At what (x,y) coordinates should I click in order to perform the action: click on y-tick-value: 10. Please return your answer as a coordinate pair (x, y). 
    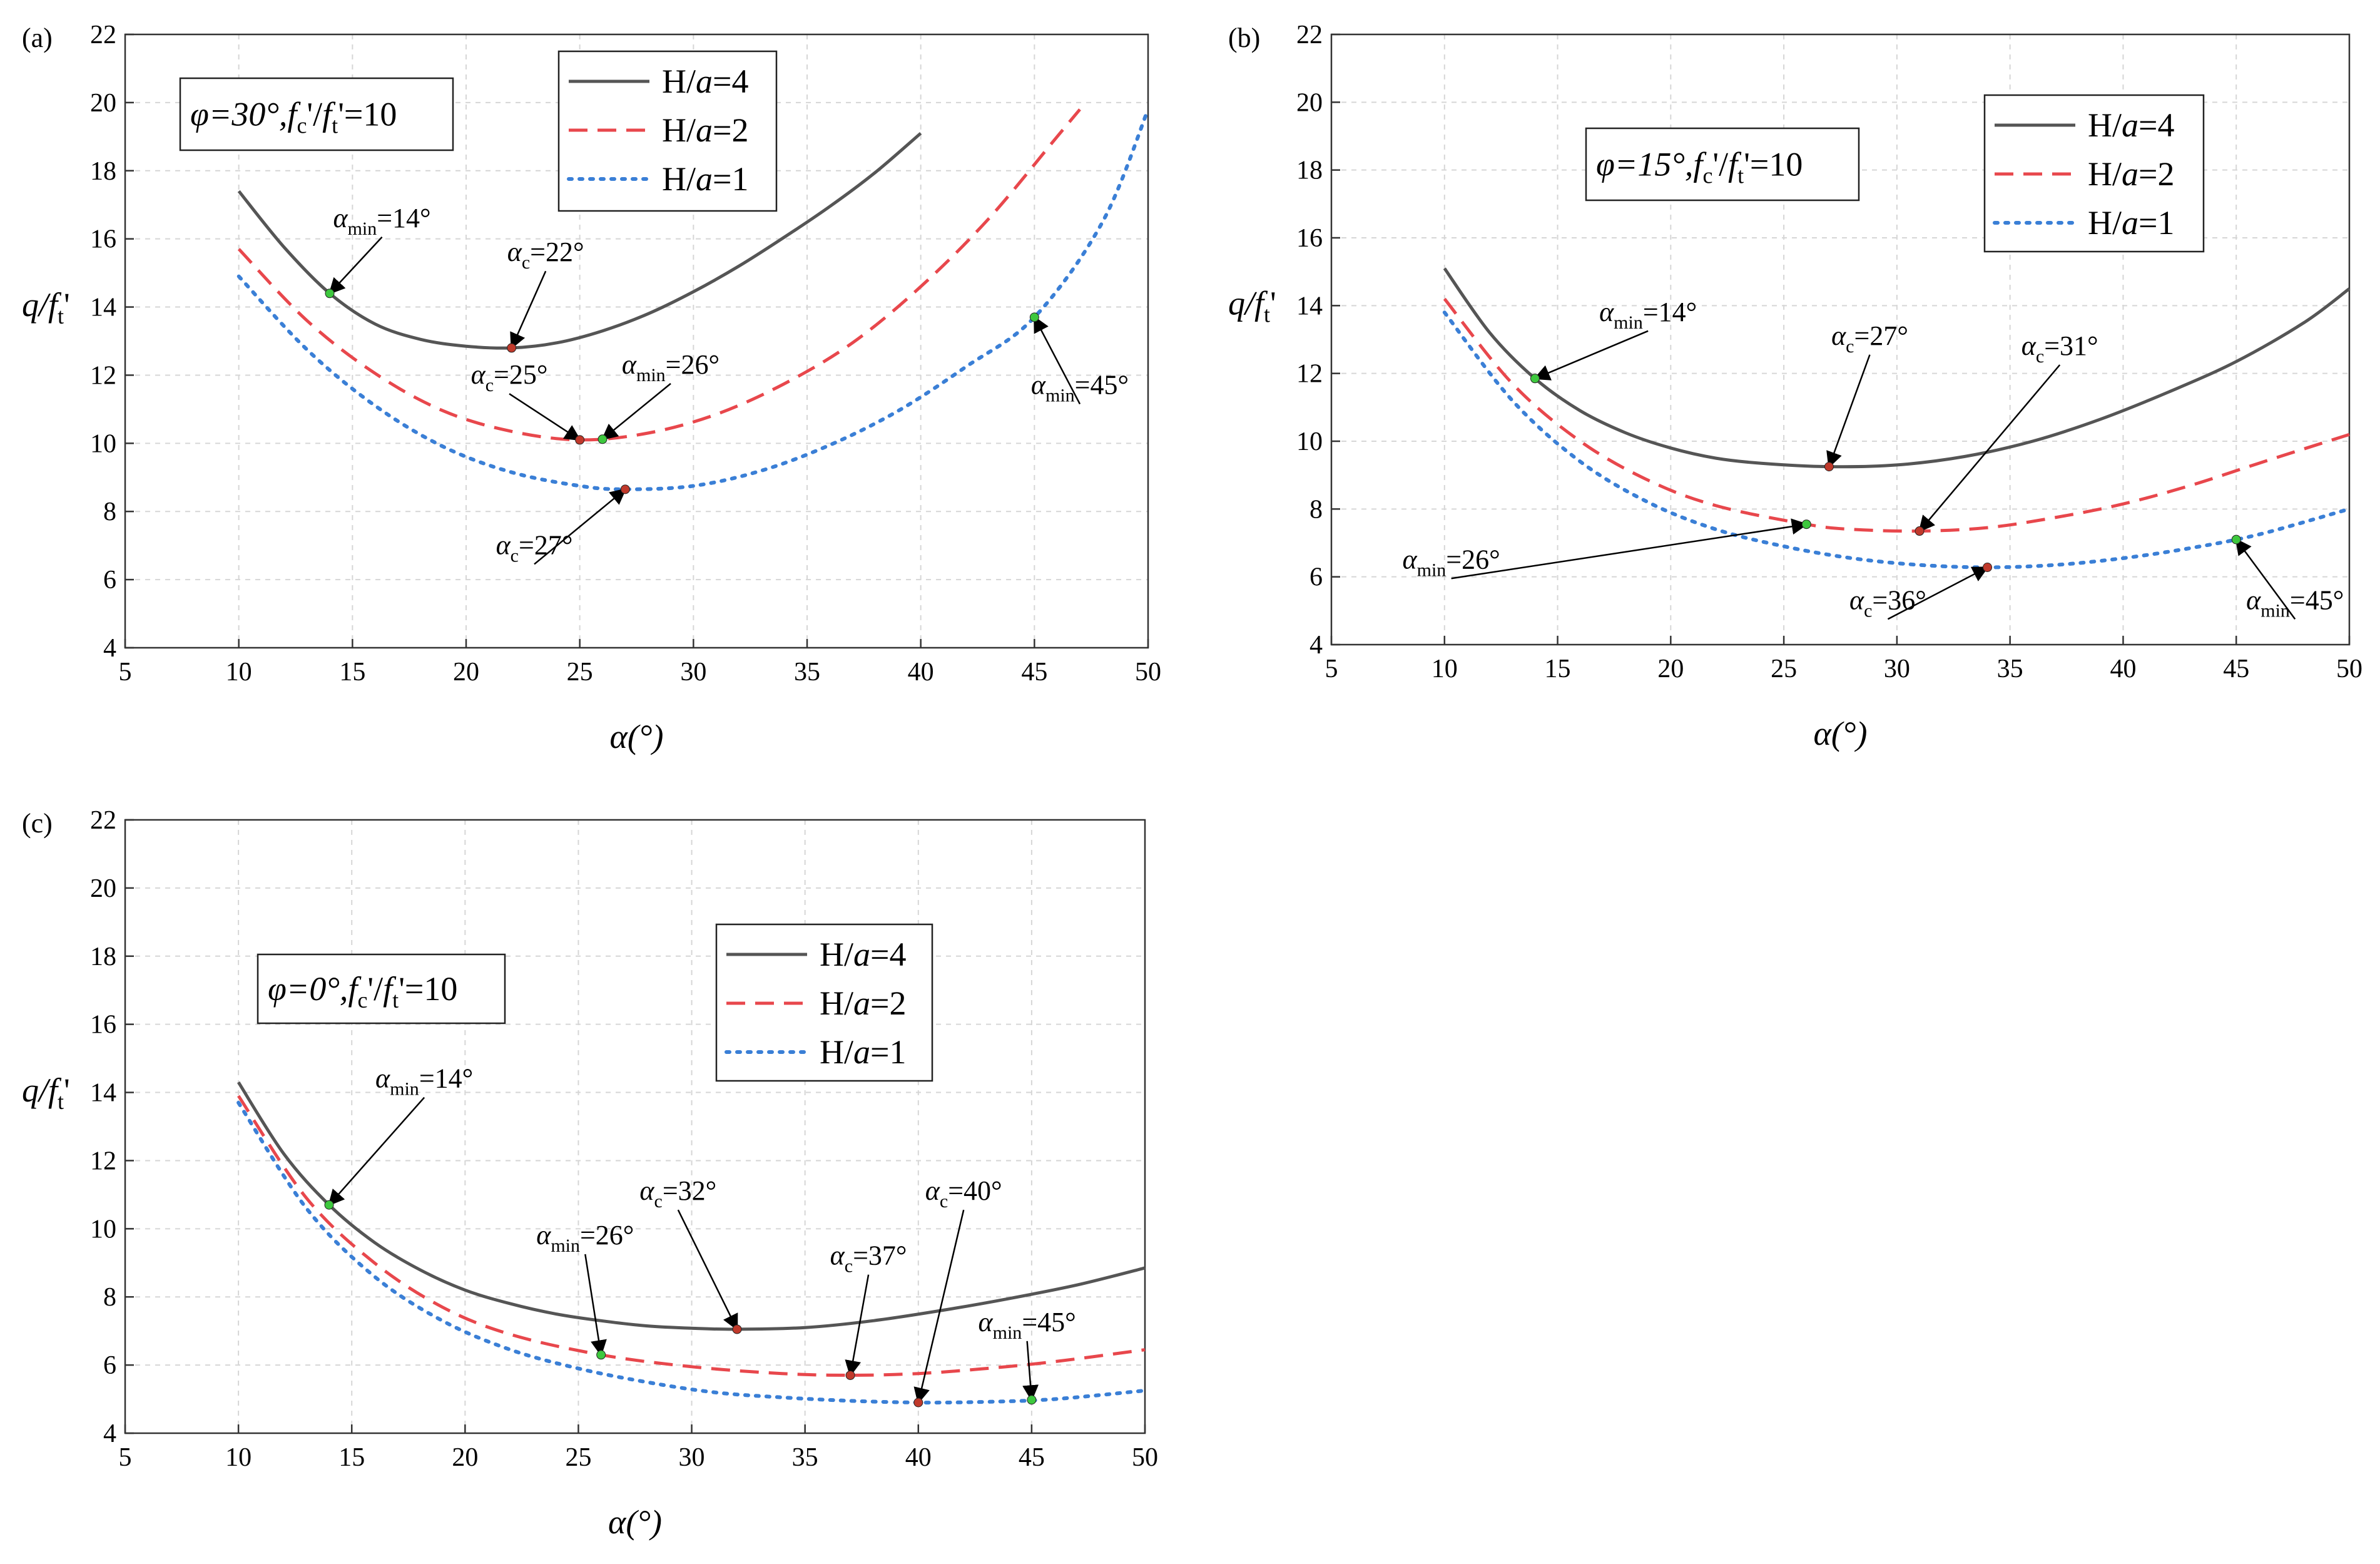
    Looking at the image, I should click on (103, 1229).